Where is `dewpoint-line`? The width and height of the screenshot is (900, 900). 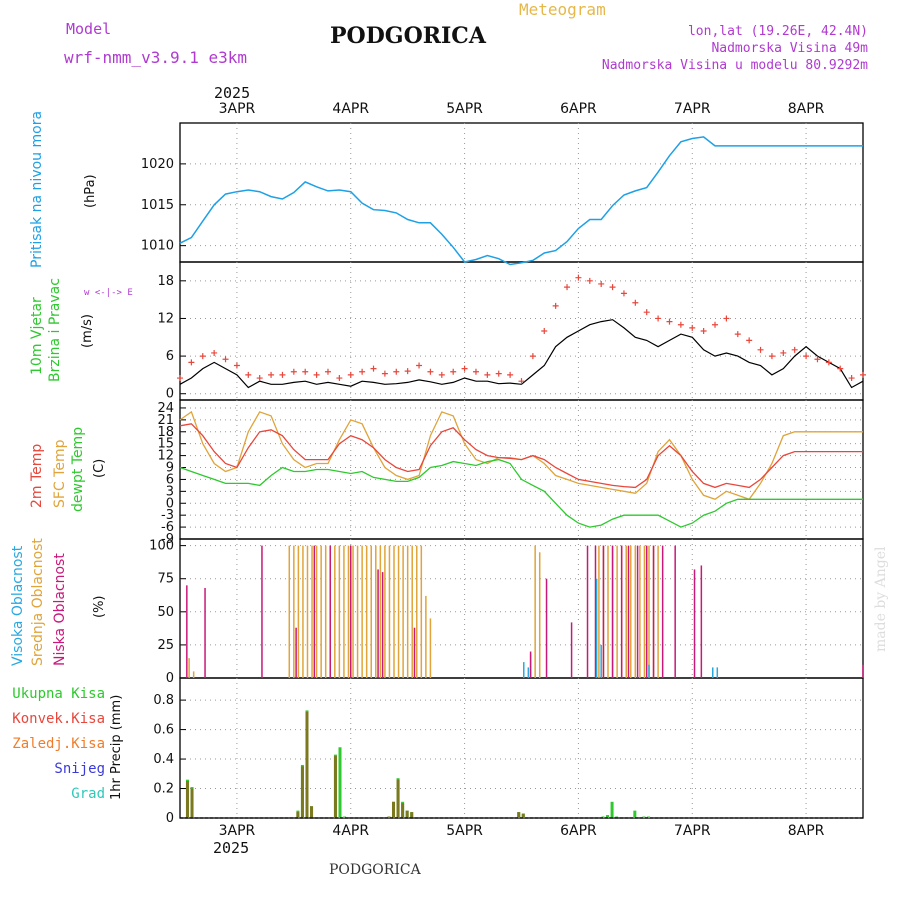 dewpoint-line is located at coordinates (521, 493).